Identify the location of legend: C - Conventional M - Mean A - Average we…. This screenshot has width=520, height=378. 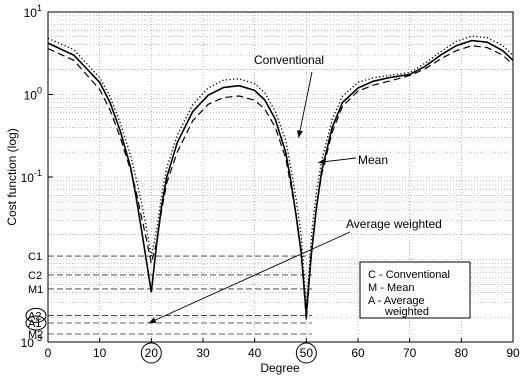
(415, 290).